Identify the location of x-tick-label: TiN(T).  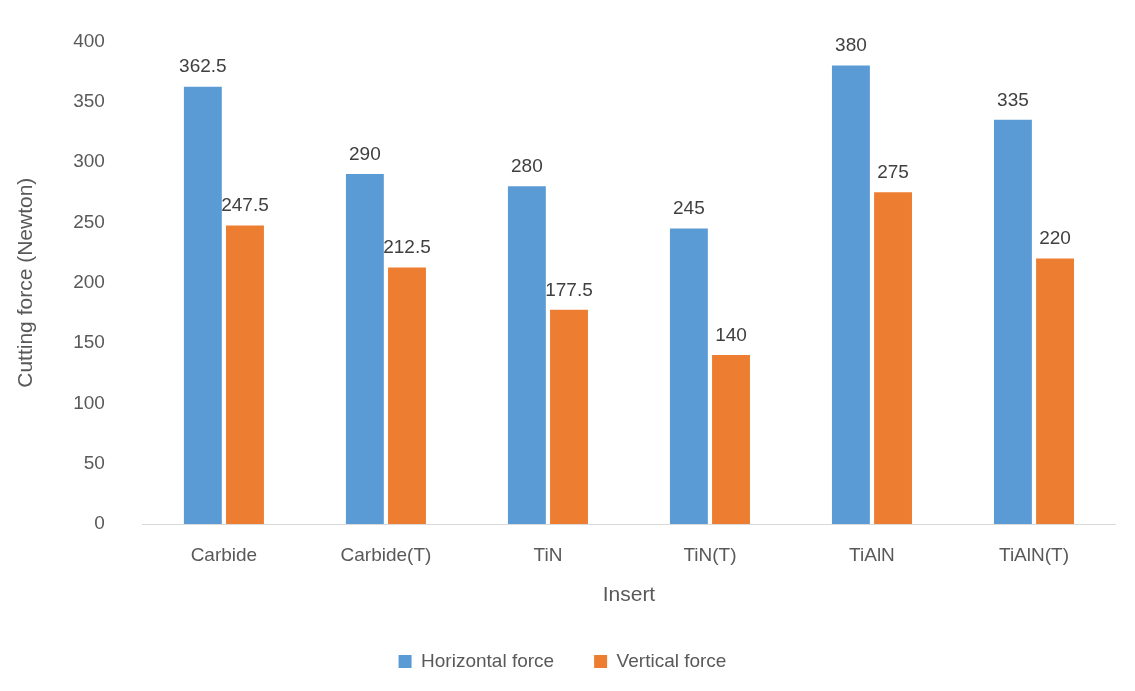
(710, 554).